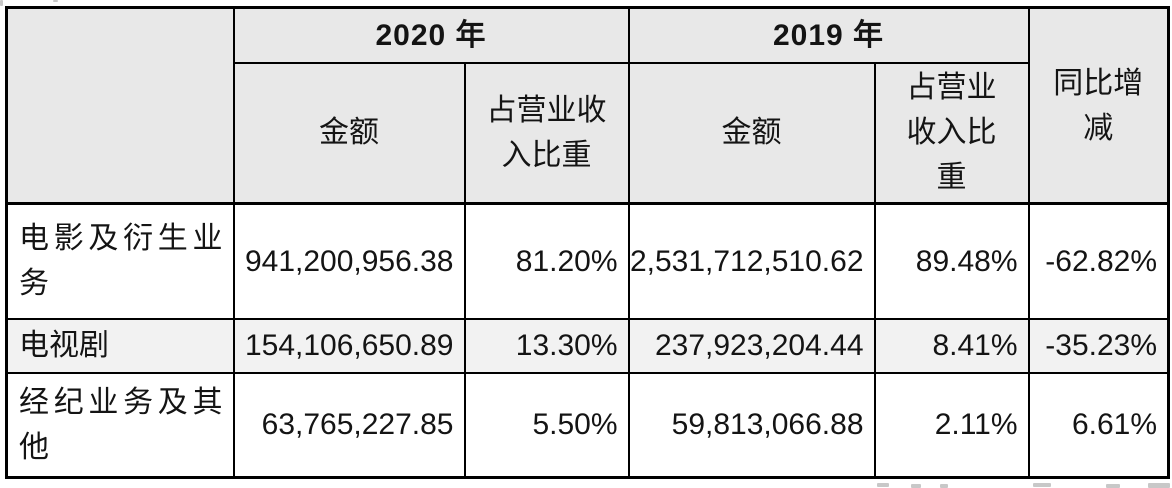 The width and height of the screenshot is (1172, 488). What do you see at coordinates (951, 425) in the screenshot?
I see `share-2019-cell: 2.11%` at bounding box center [951, 425].